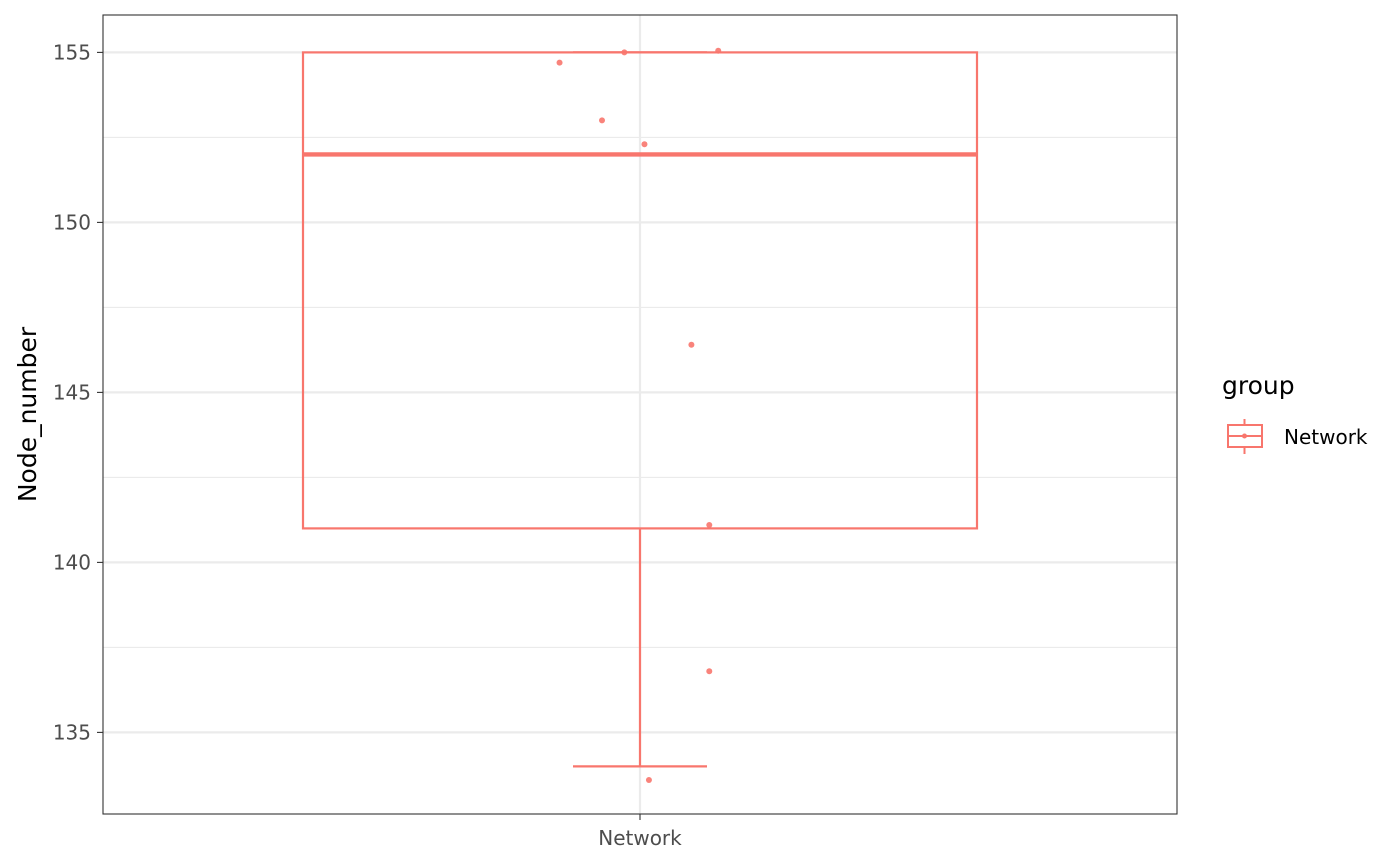 Image resolution: width=1400 pixels, height=866 pixels. I want to click on y-tick-label: 135, so click(72, 732).